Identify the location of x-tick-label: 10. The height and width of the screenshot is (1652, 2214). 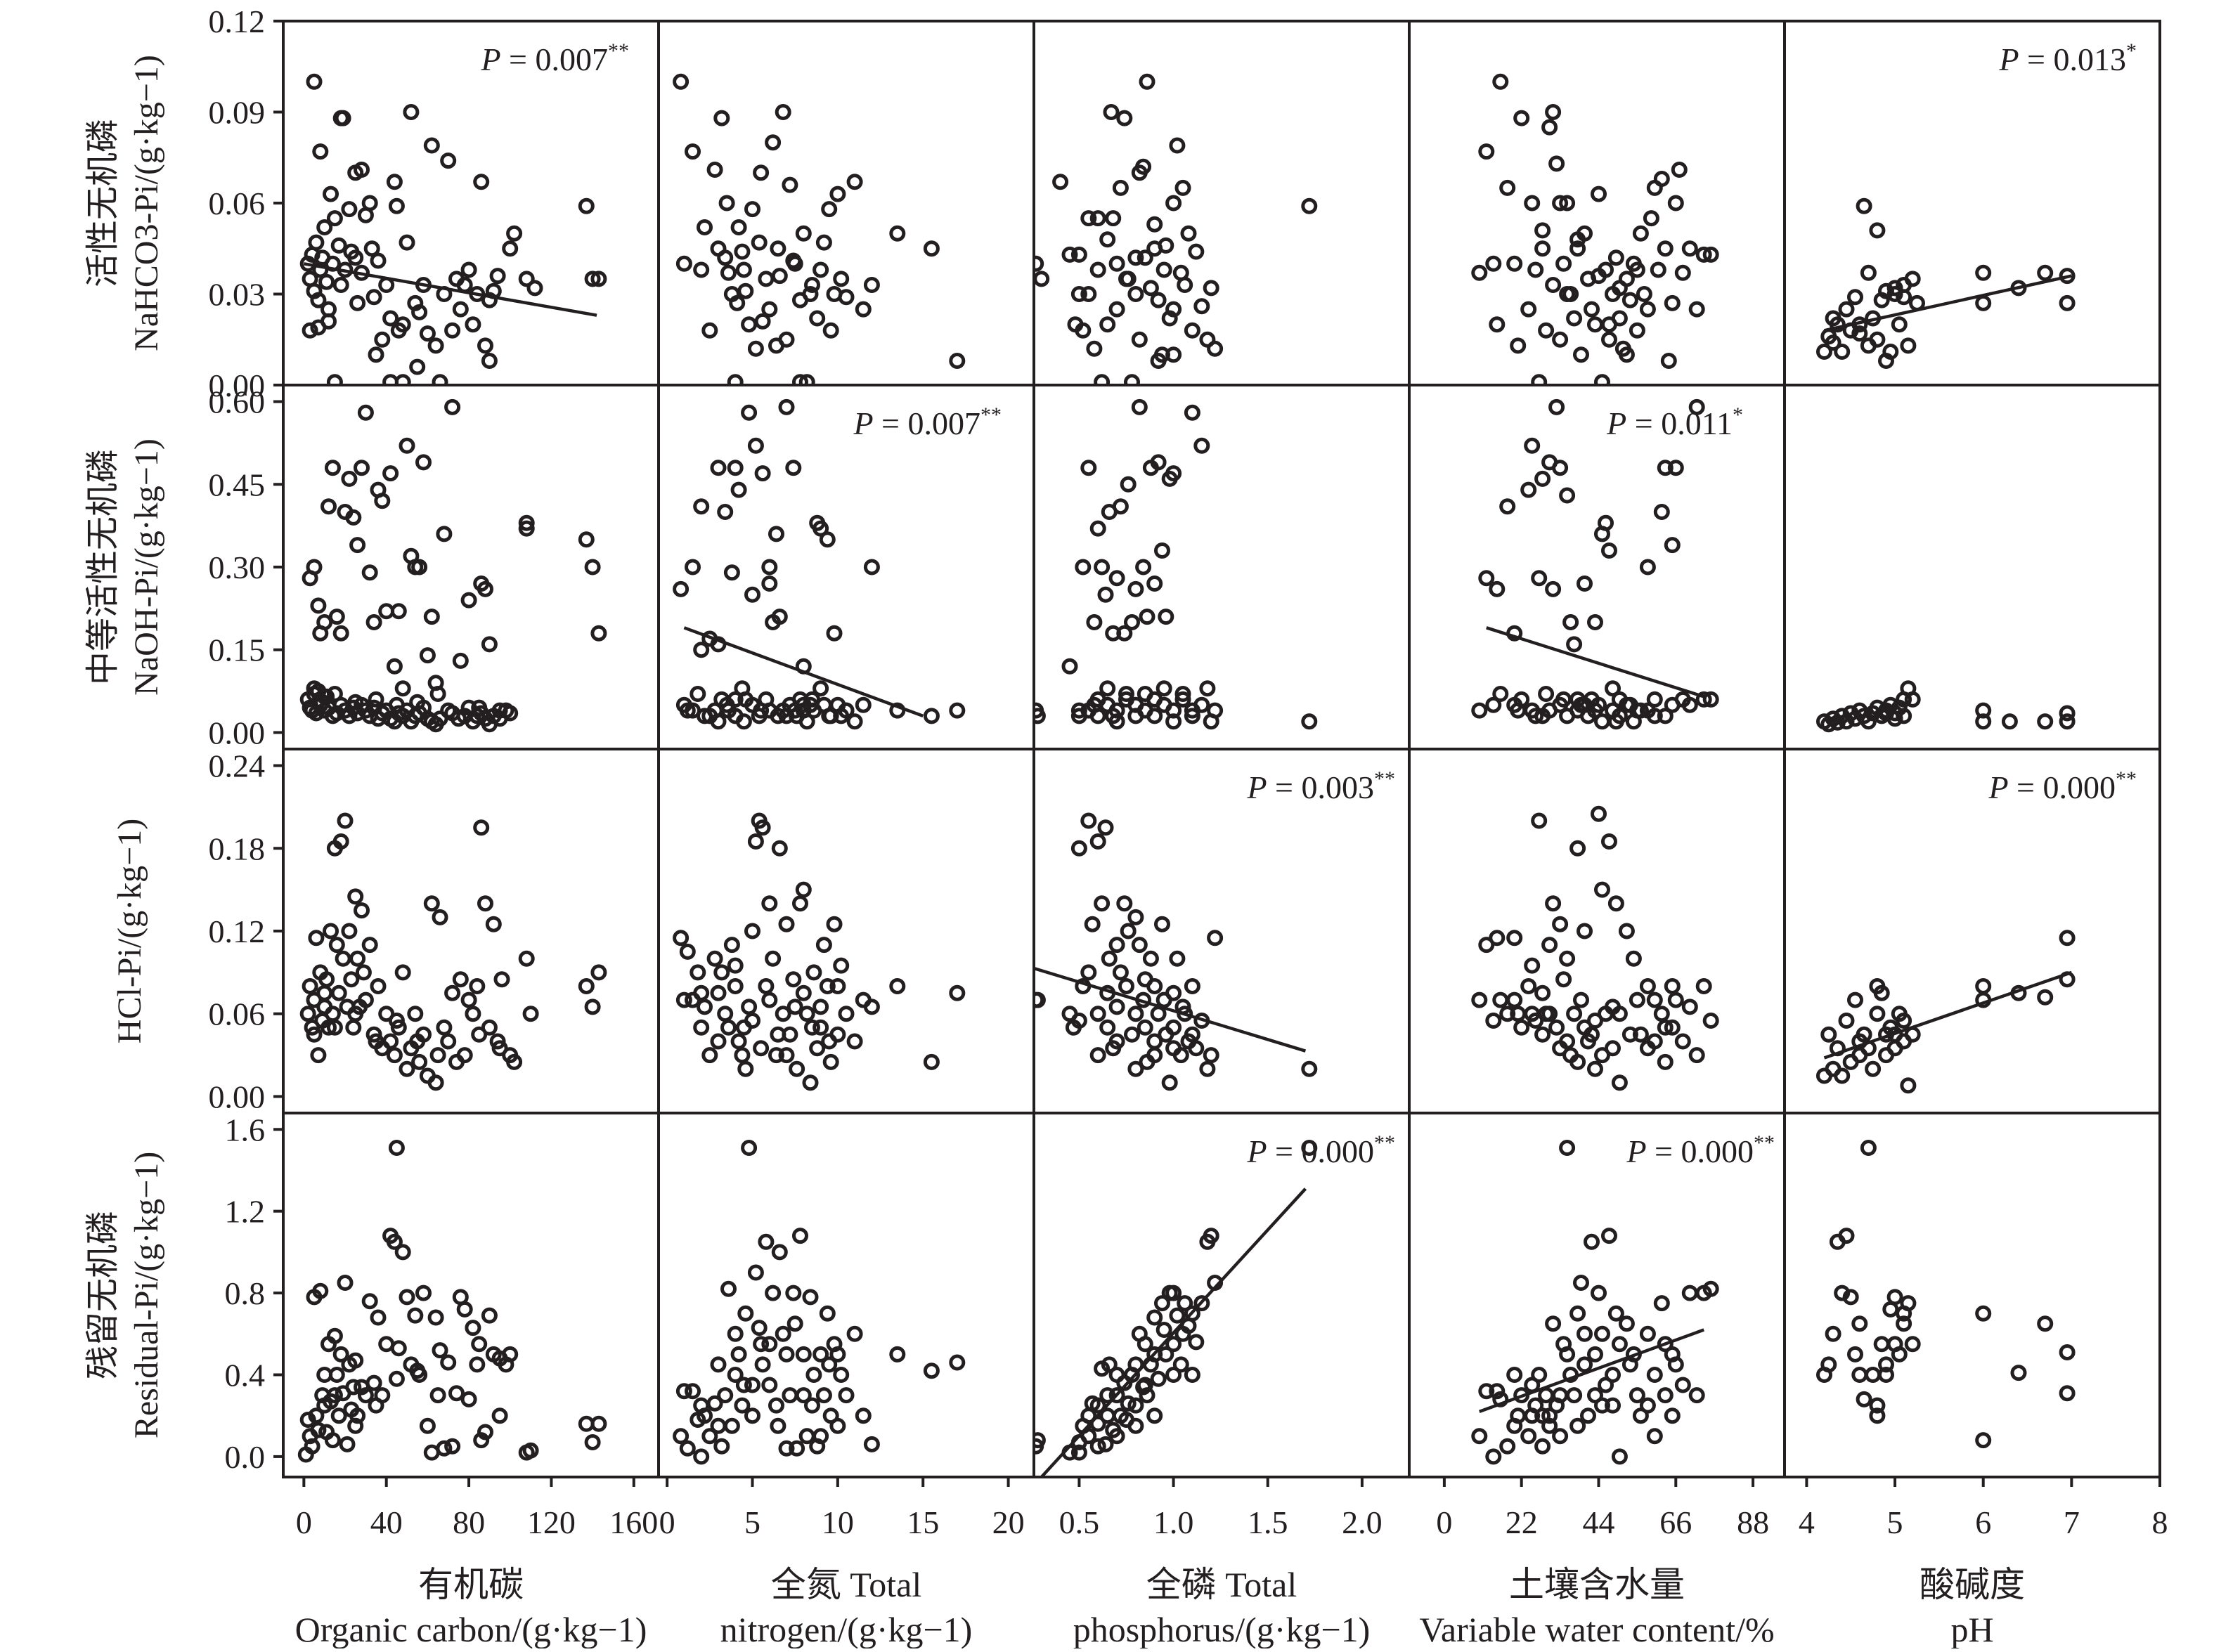
(838, 1522).